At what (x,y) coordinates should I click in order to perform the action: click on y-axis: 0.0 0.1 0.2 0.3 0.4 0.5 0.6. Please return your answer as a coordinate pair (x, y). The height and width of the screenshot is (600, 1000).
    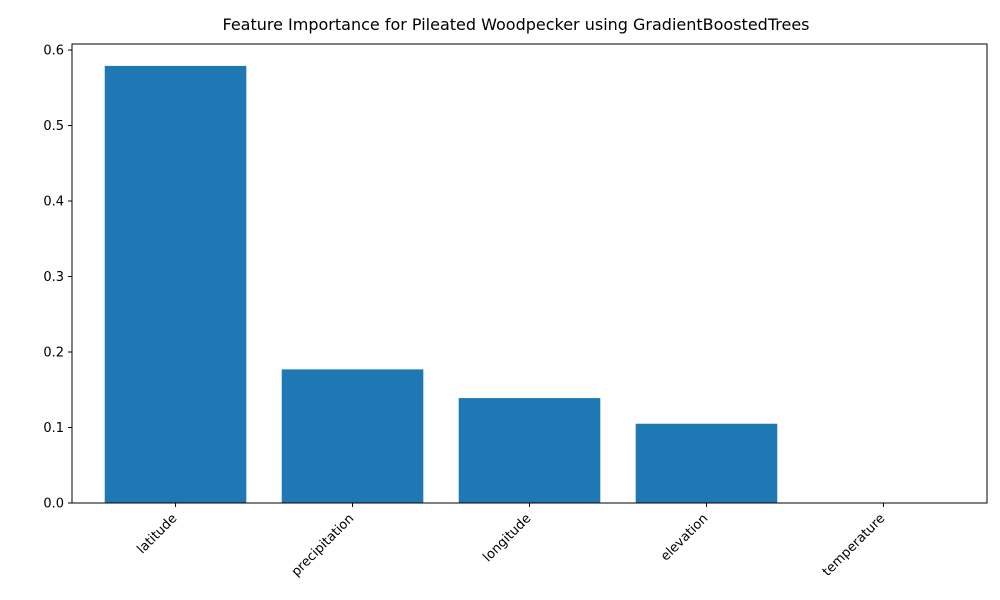
    Looking at the image, I should click on (57, 278).